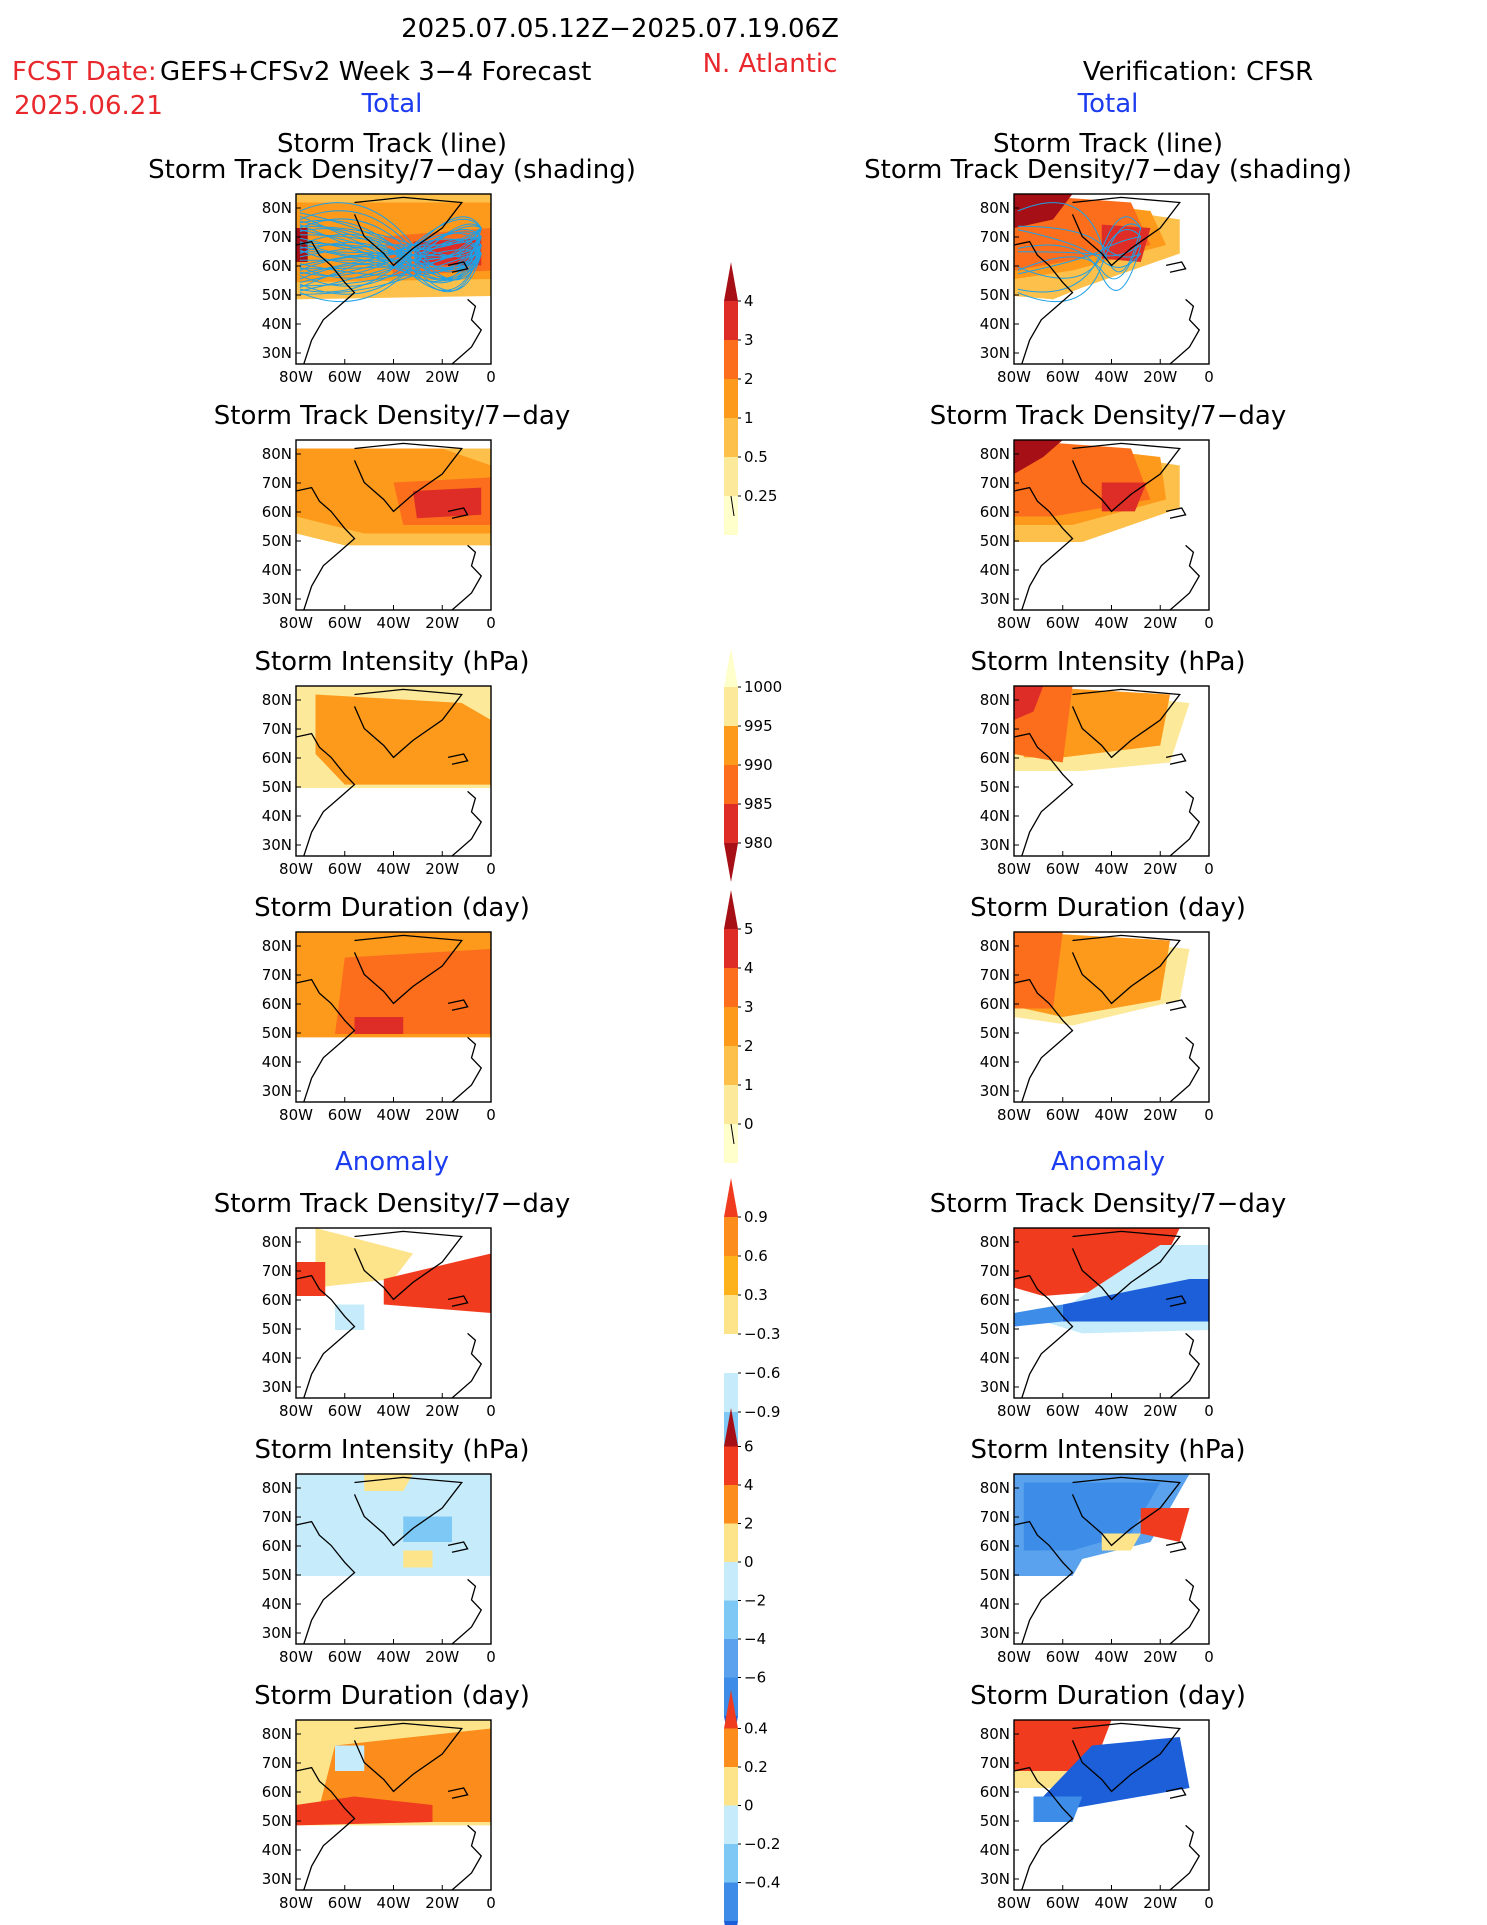 The height and width of the screenshot is (1925, 1487). What do you see at coordinates (756, 457) in the screenshot?
I see `colorbar-label: 0.5` at bounding box center [756, 457].